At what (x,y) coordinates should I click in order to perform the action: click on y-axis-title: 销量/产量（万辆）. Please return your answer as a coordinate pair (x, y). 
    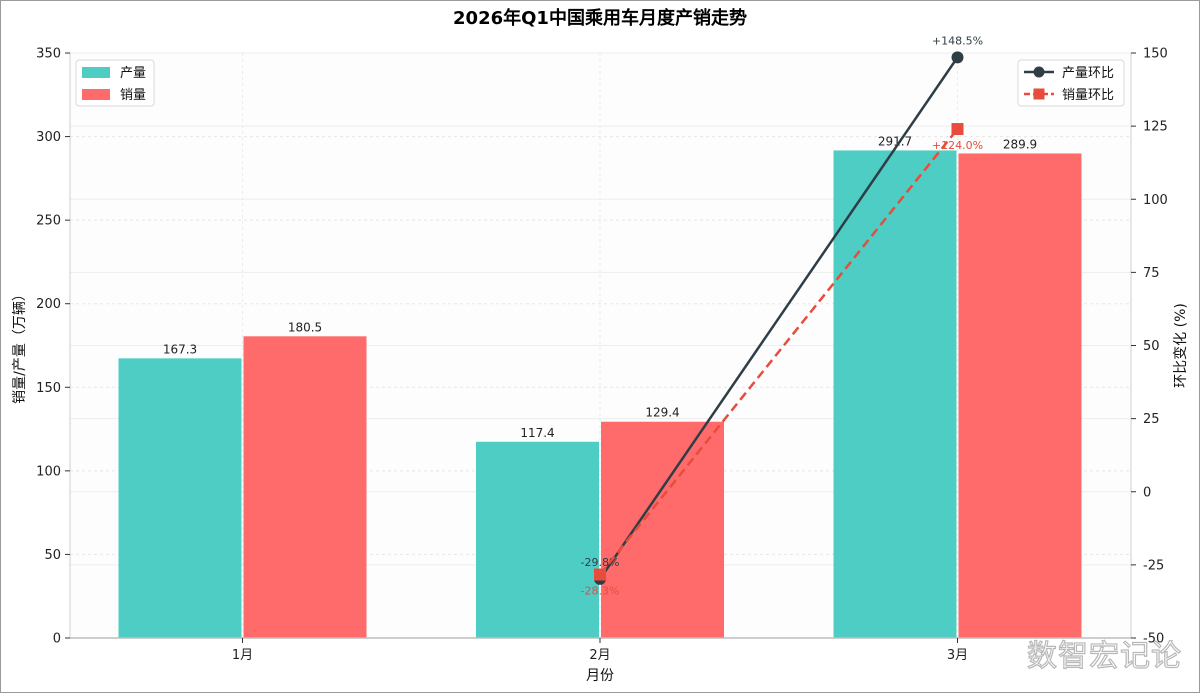
    Looking at the image, I should click on (20, 345).